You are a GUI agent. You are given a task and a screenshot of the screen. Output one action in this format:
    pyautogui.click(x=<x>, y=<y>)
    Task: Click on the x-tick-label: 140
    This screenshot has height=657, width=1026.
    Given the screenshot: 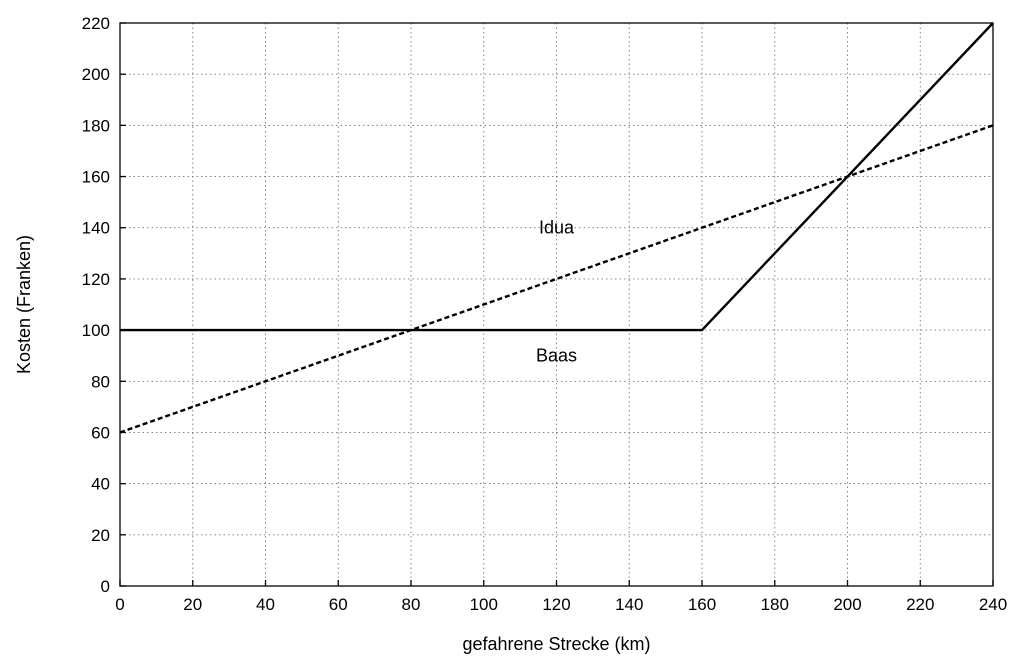 What is the action you would take?
    pyautogui.click(x=629, y=604)
    